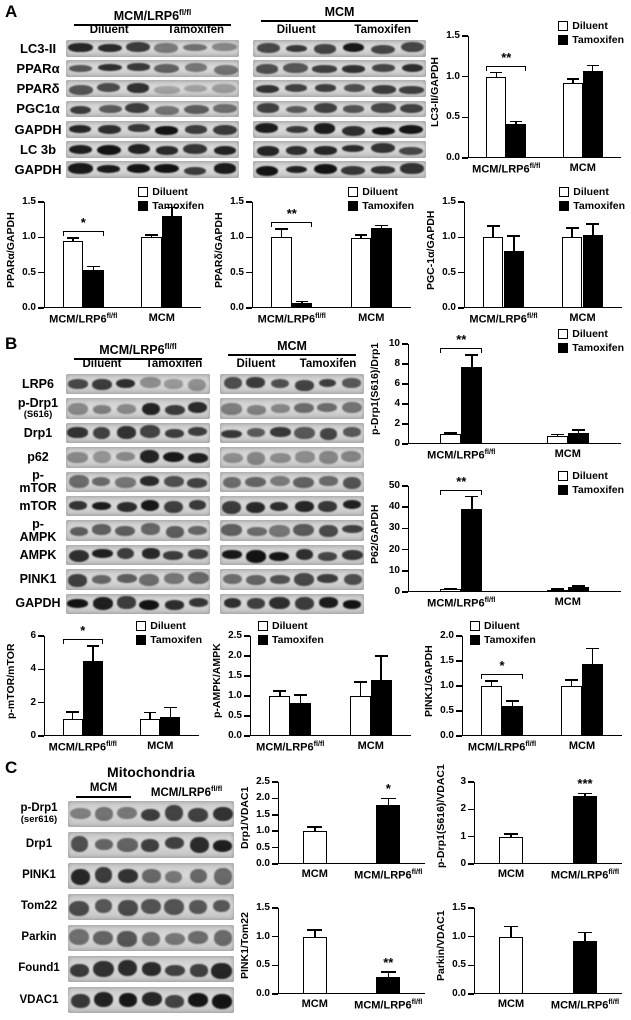 This screenshot has height=1020, width=631. Describe the element at coordinates (291, 640) in the screenshot. I see `legend-item: Tamoxifen` at that location.